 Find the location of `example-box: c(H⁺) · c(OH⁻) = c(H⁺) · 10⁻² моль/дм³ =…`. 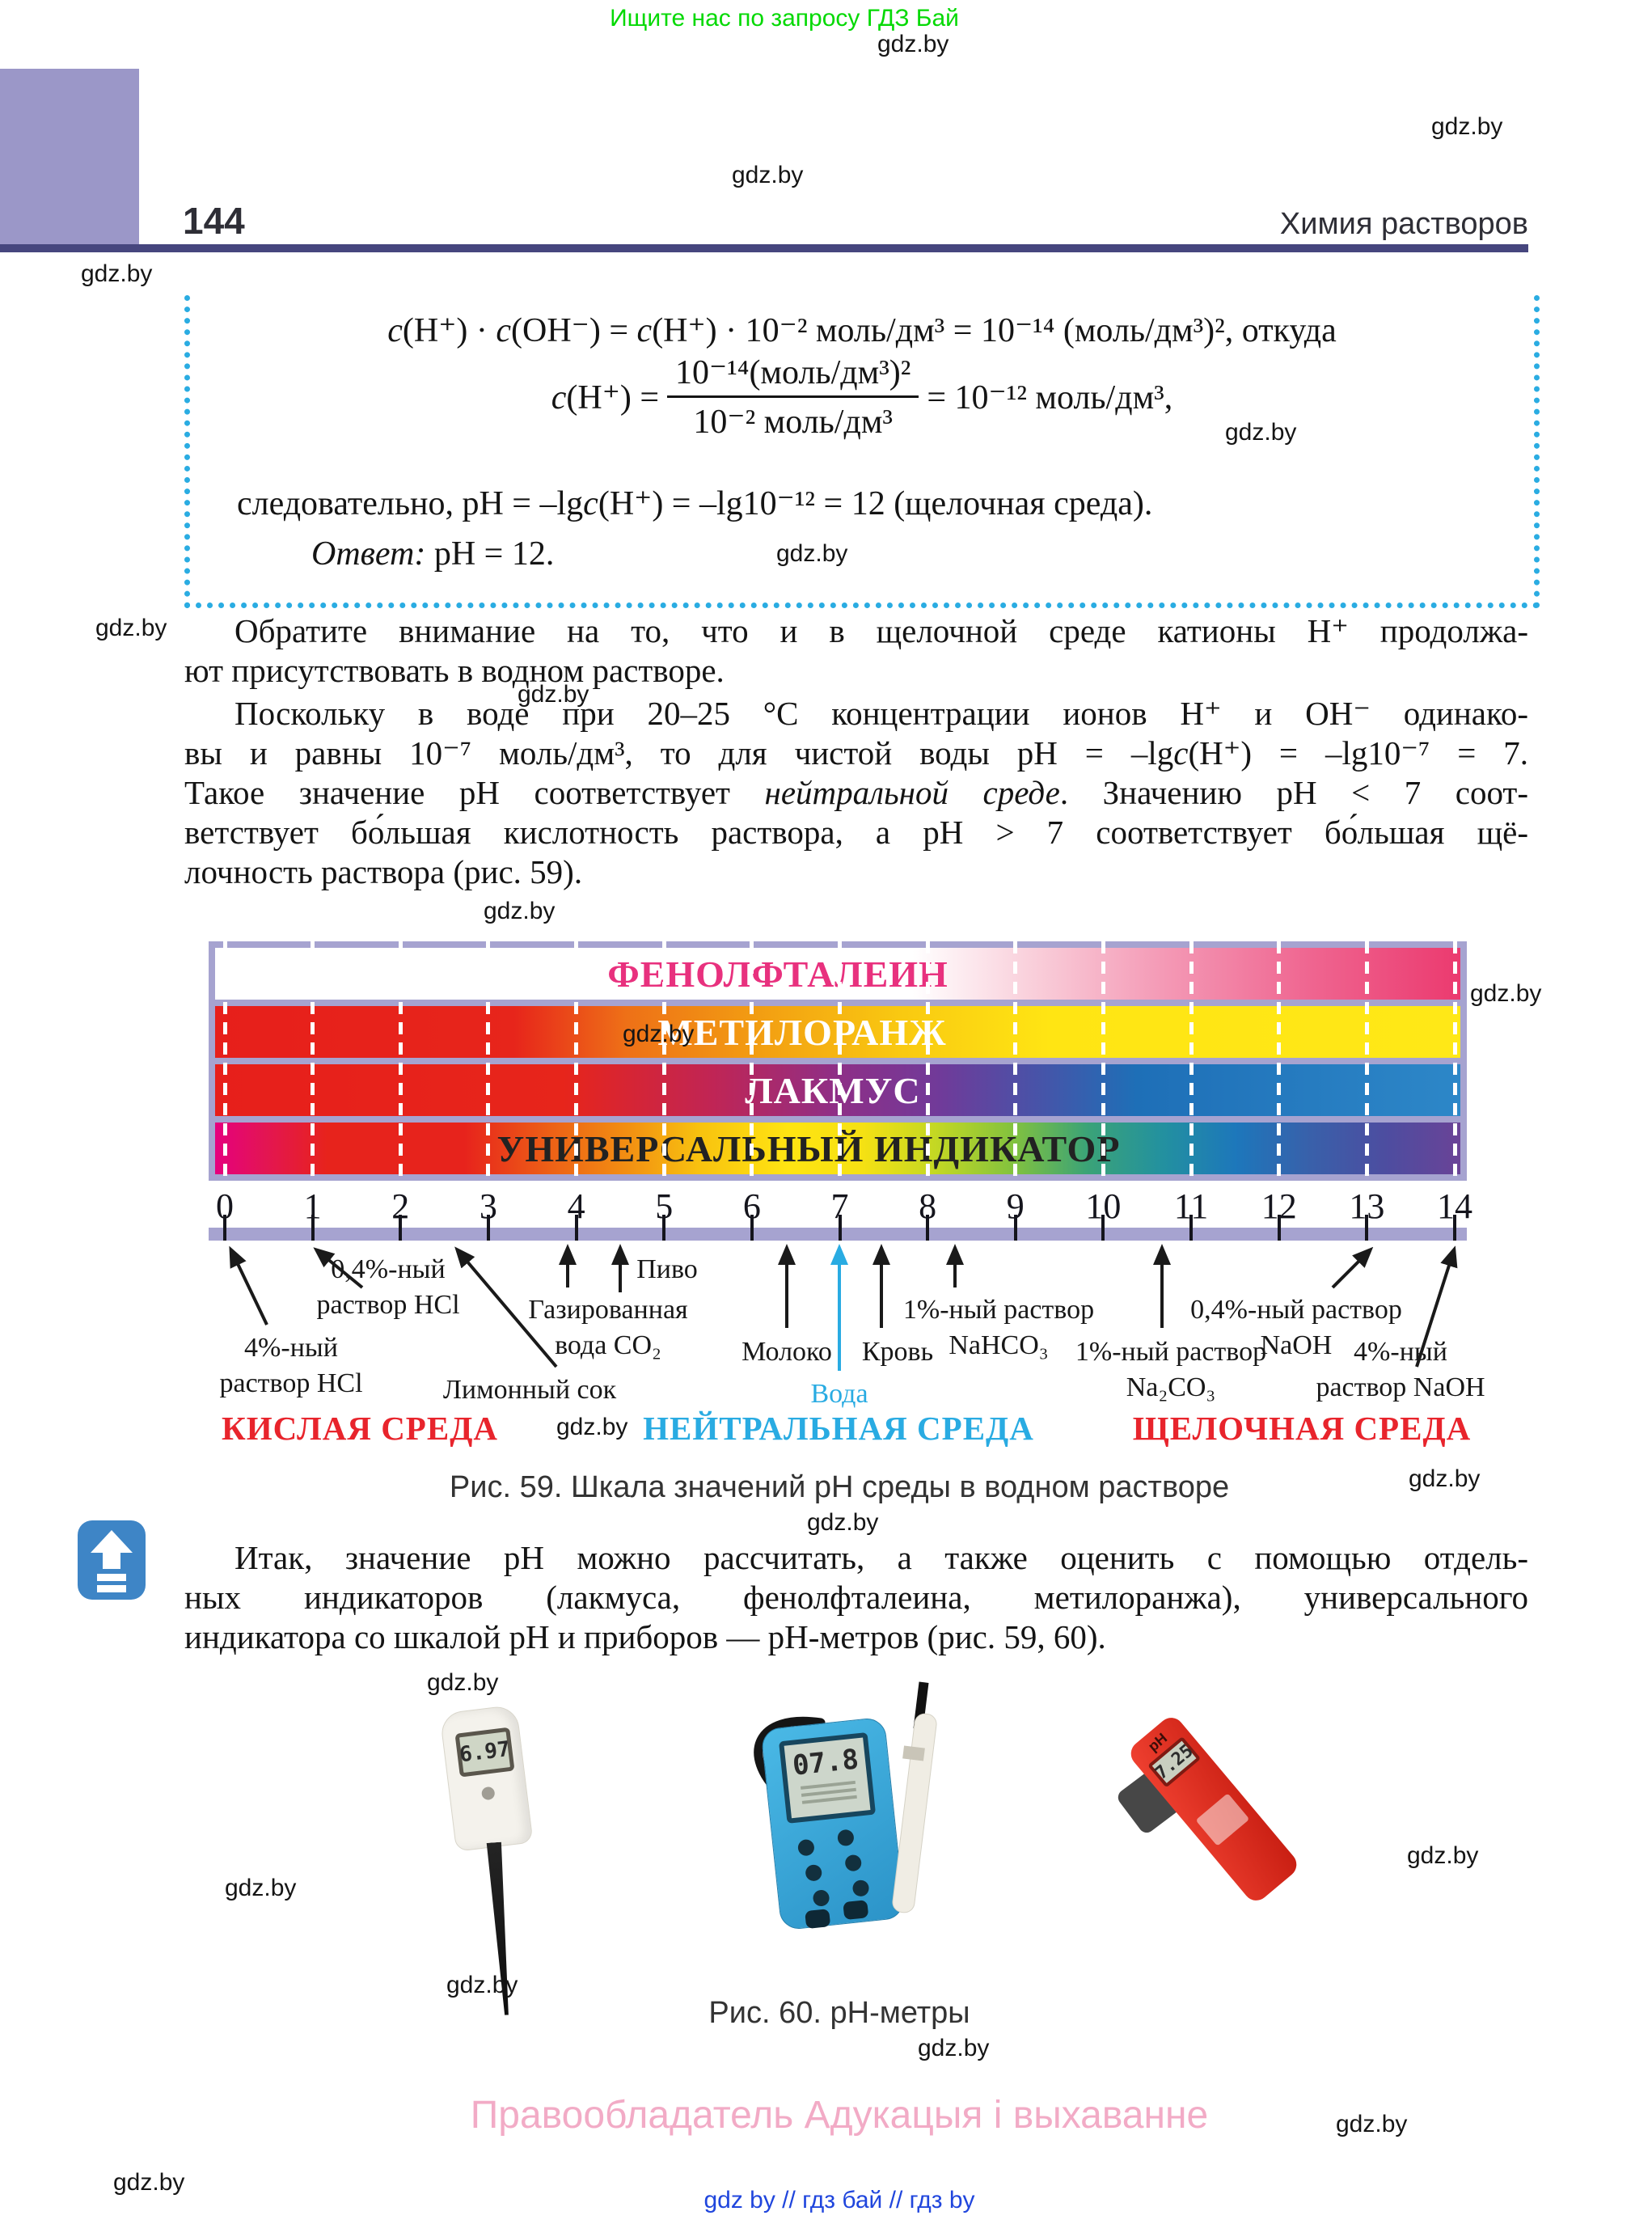

example-box: c(H⁺) · c(OH⁻) = c(H⁺) · 10⁻² моль/дм³ =… is located at coordinates (862, 451).